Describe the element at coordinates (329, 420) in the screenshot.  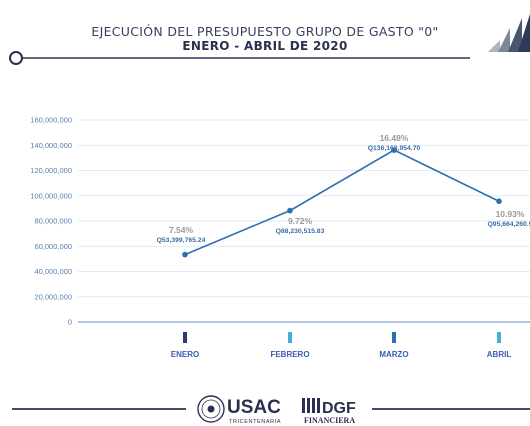
I see `dgf-logo-subtext: FINANCIERA` at that location.